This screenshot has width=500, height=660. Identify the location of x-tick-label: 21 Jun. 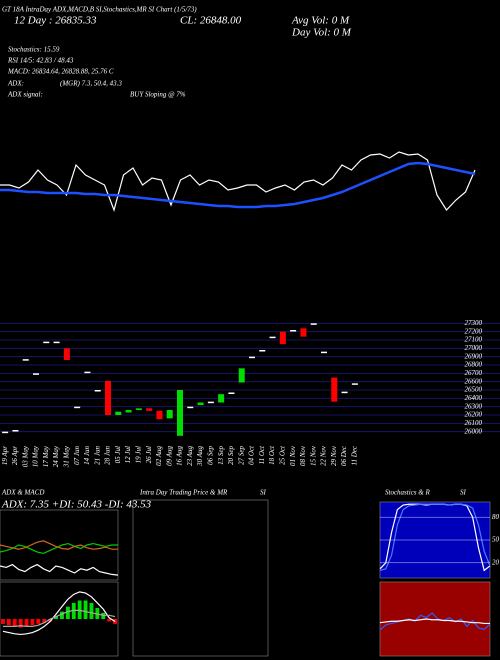
(97, 455).